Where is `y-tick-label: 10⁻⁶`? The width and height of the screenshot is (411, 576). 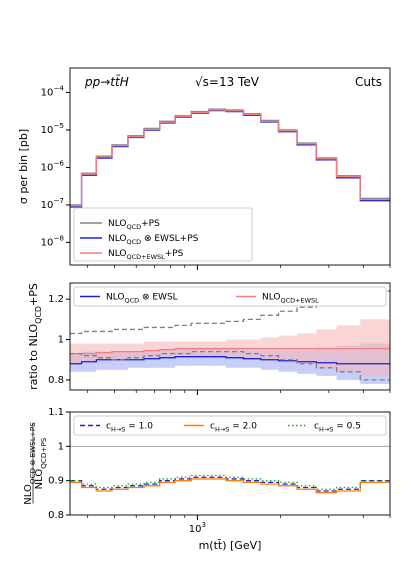
y-tick-label: 10⁻⁶ is located at coordinates (53, 166).